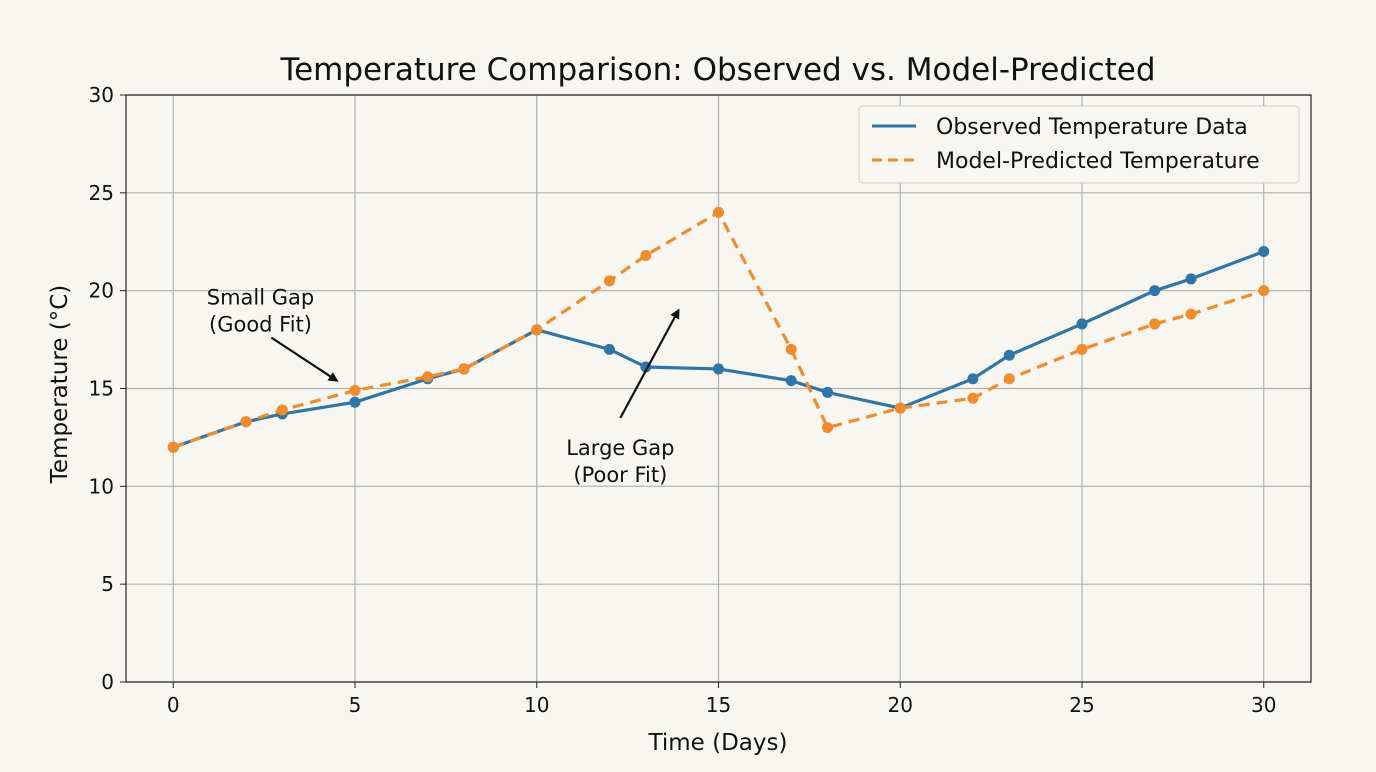 The height and width of the screenshot is (772, 1376). What do you see at coordinates (60, 385) in the screenshot?
I see `y-axis-label: Temperature (°C)` at bounding box center [60, 385].